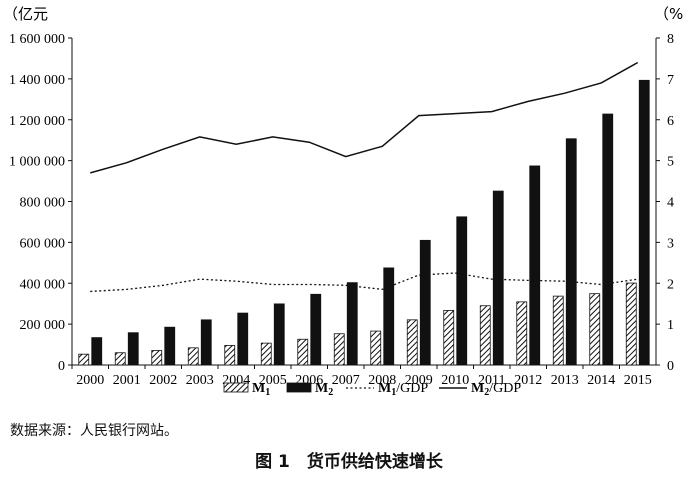  I want to click on left-tick-label: 1 000 000, so click(37, 162).